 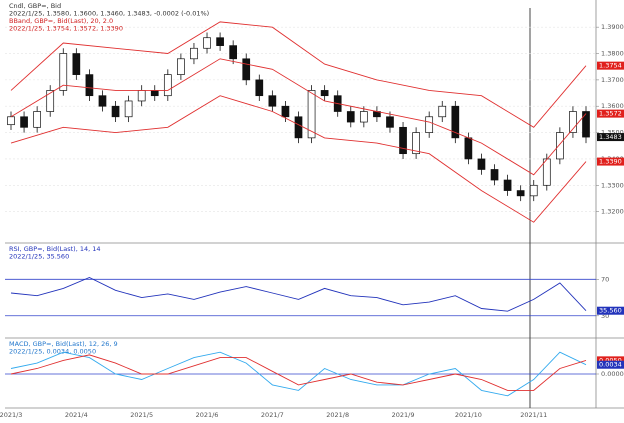 What do you see at coordinates (605, 279) in the screenshot?
I see `y-tick-label: 70` at bounding box center [605, 279].